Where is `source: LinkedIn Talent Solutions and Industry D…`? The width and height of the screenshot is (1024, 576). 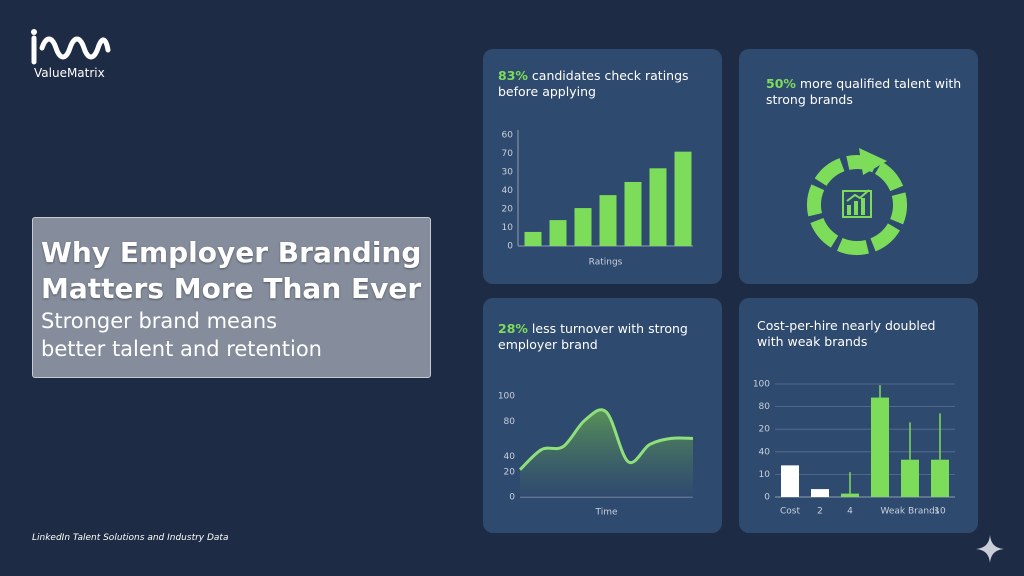
source: LinkedIn Talent Solutions and Industry D… is located at coordinates (130, 538).